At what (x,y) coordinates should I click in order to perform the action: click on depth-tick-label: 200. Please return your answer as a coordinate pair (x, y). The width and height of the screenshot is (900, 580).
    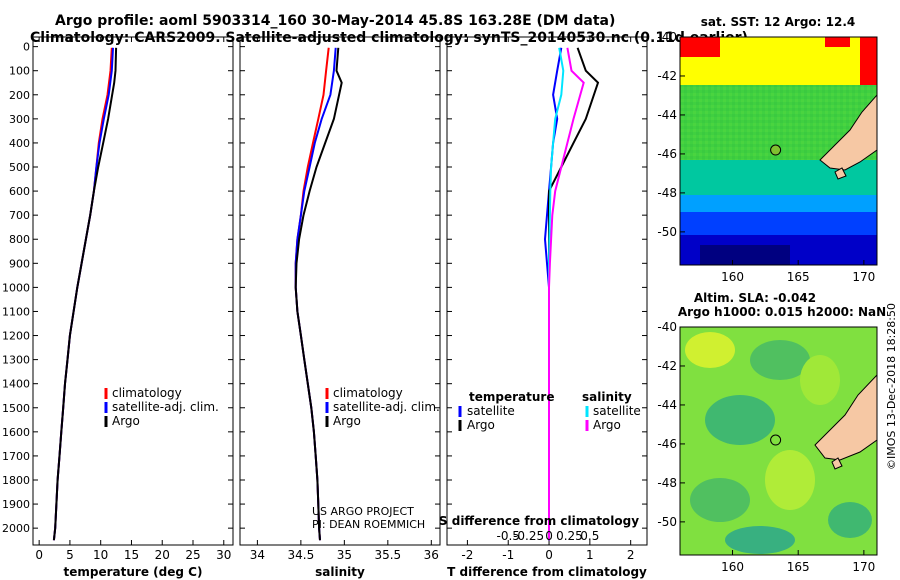
    Looking at the image, I should click on (19, 95).